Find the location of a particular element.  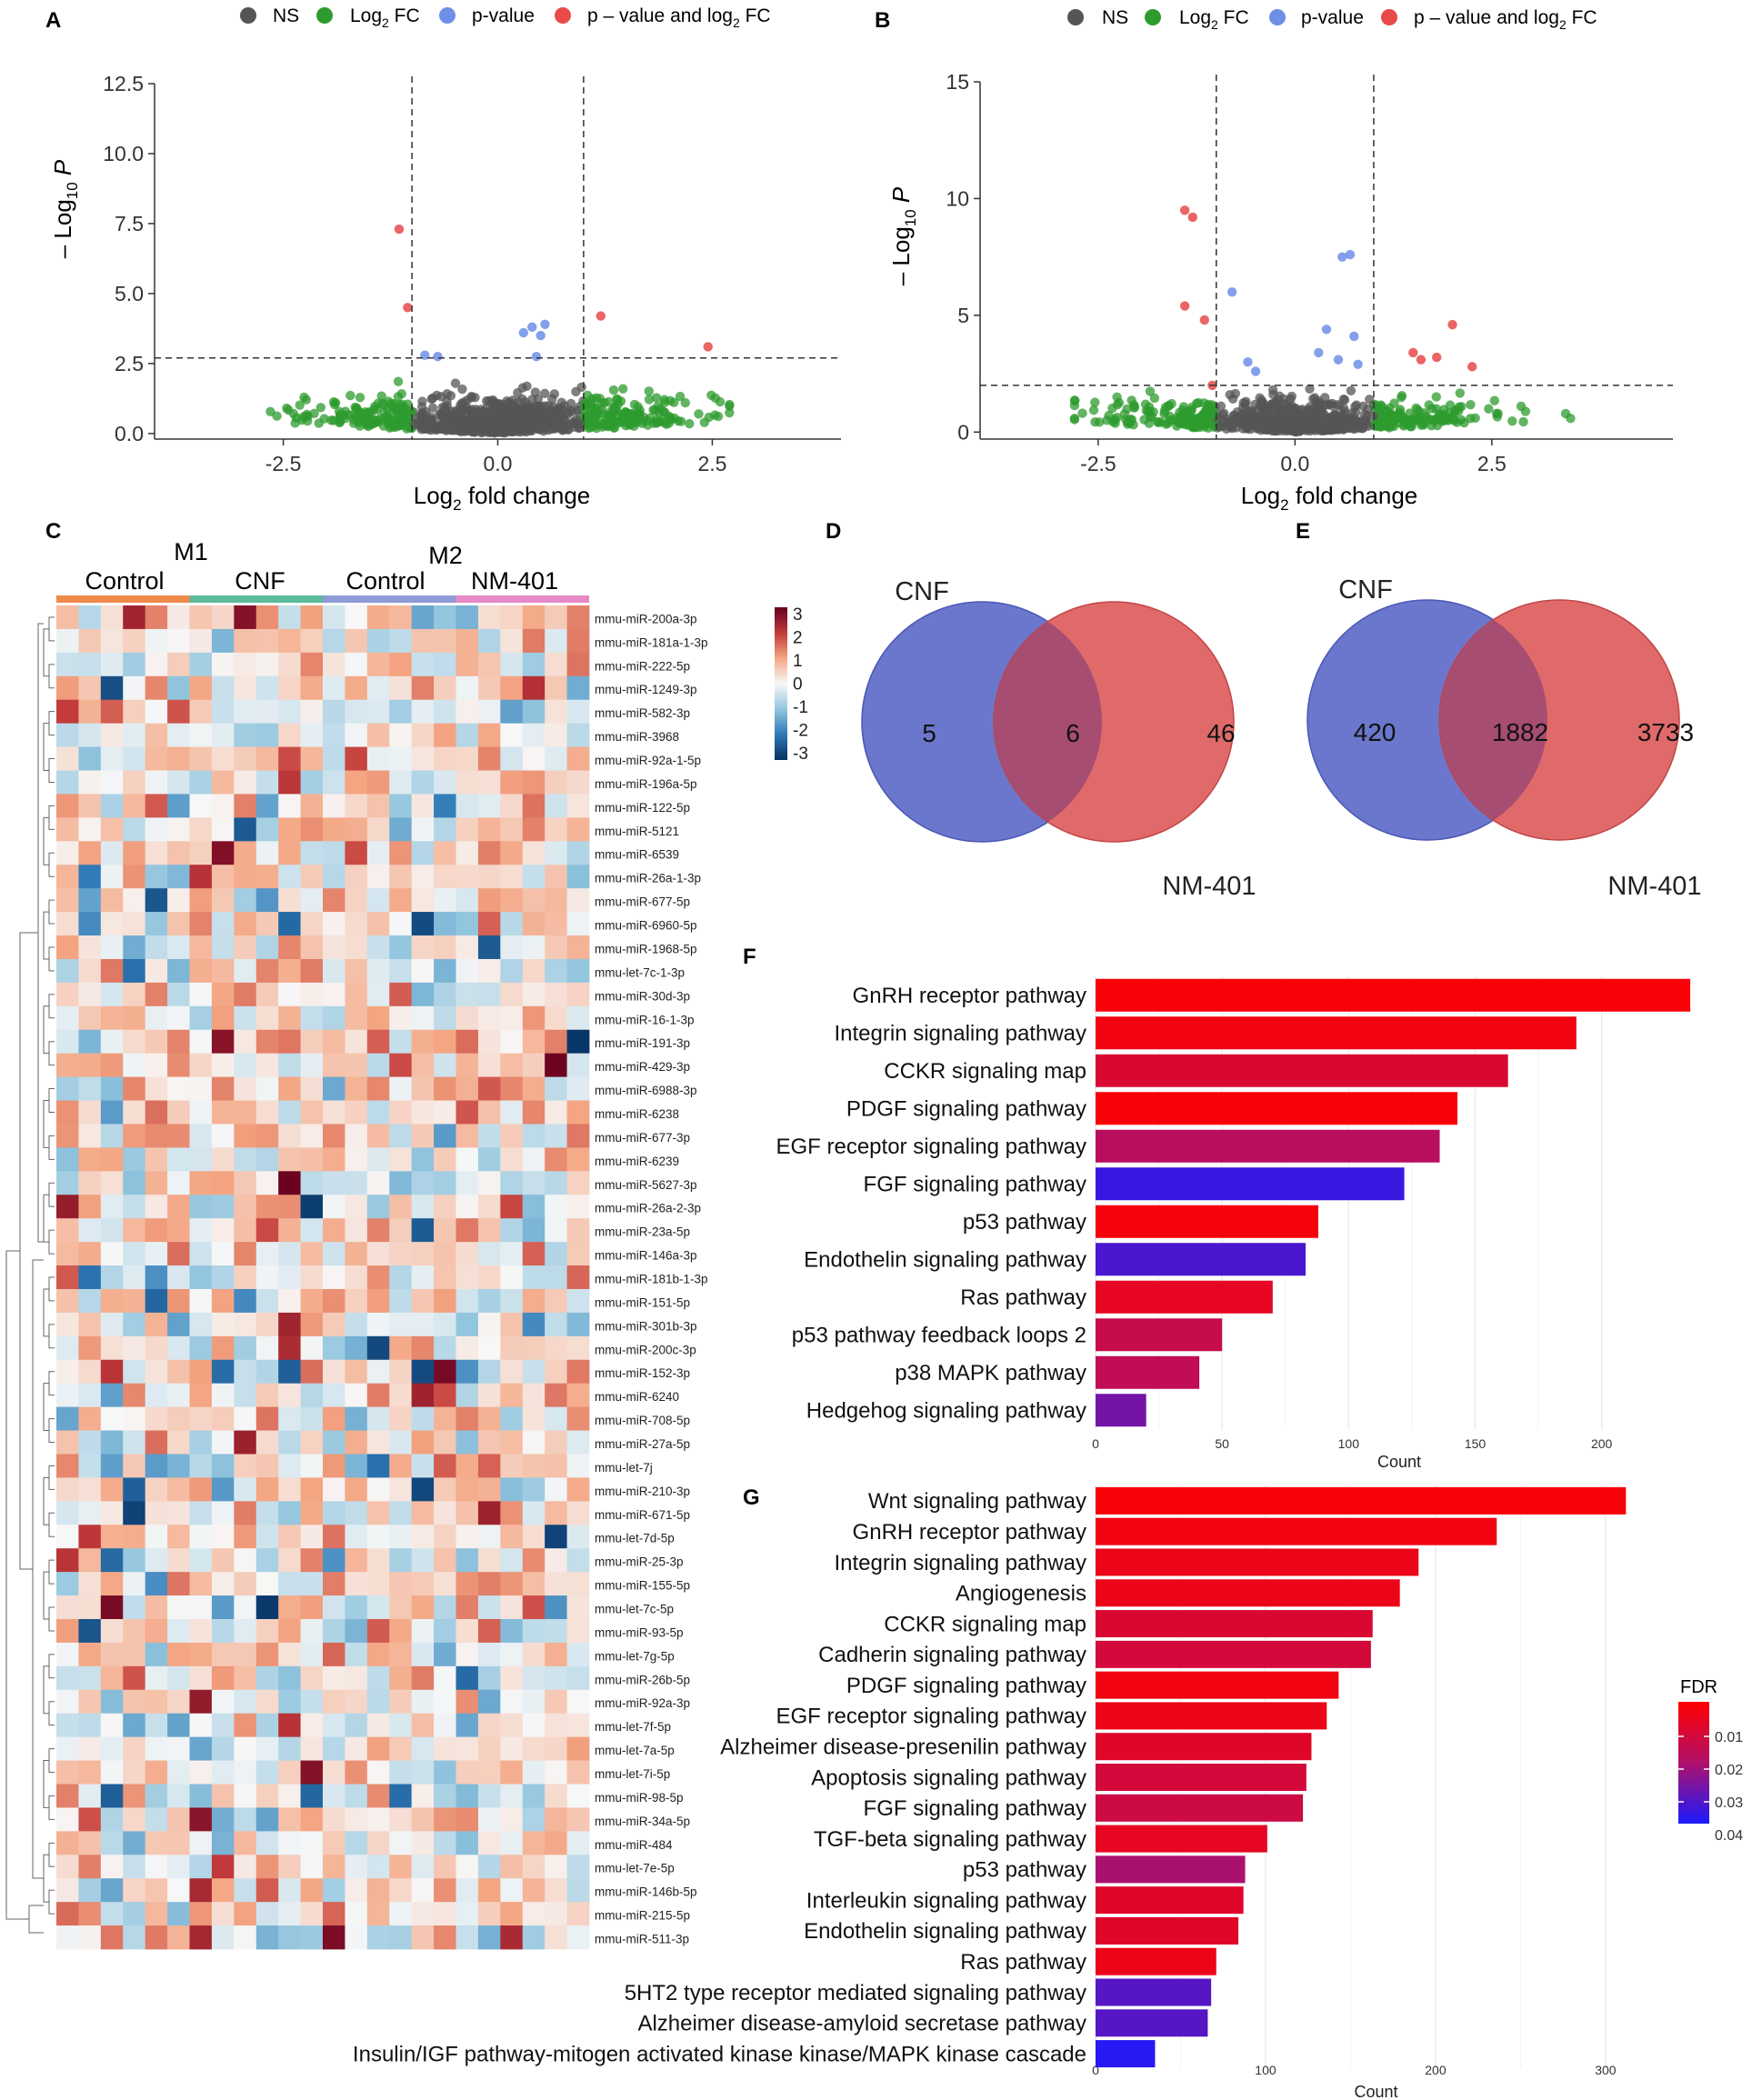

heatmap-row-label: mmu-miR-1249-3p is located at coordinates (646, 689).